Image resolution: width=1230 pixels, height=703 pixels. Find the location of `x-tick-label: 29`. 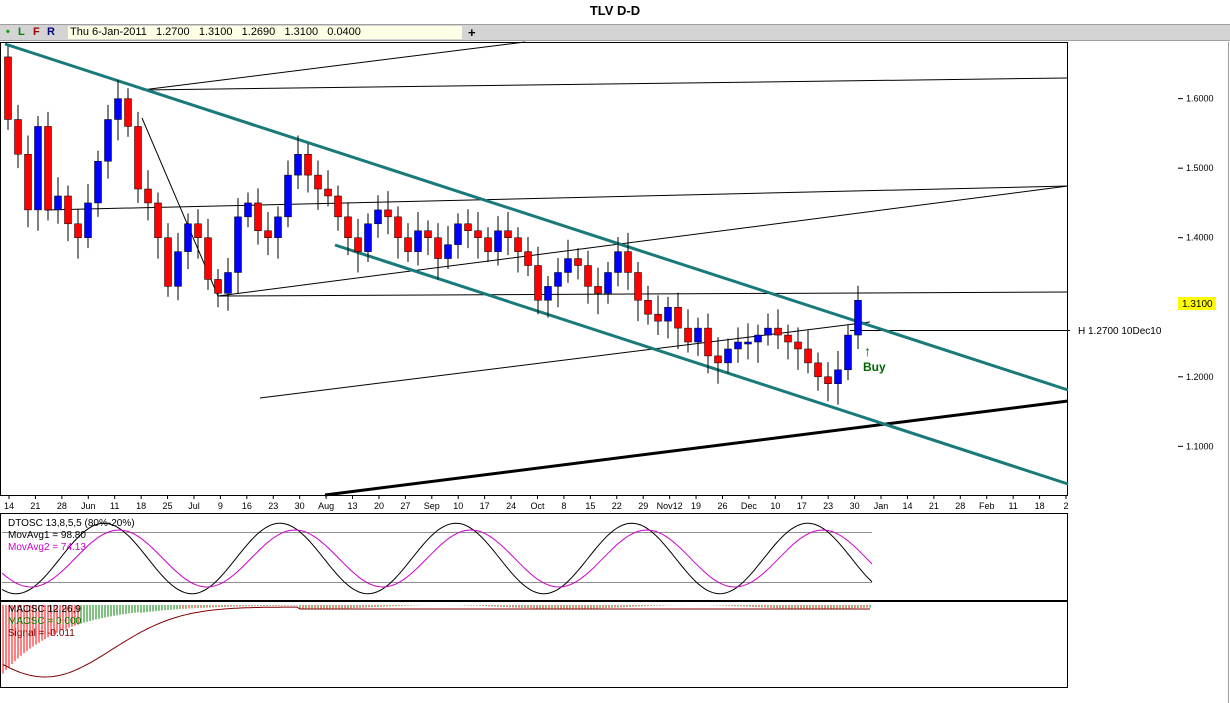

x-tick-label: 29 is located at coordinates (643, 506).